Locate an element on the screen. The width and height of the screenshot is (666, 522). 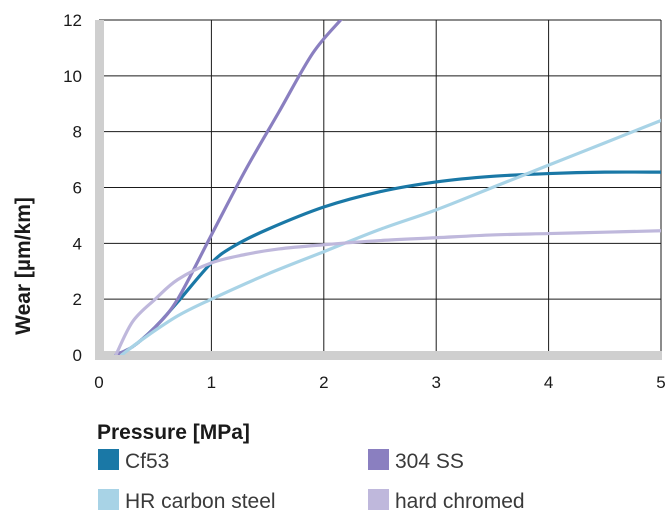
legend-label: hard chromed is located at coordinates (460, 501).